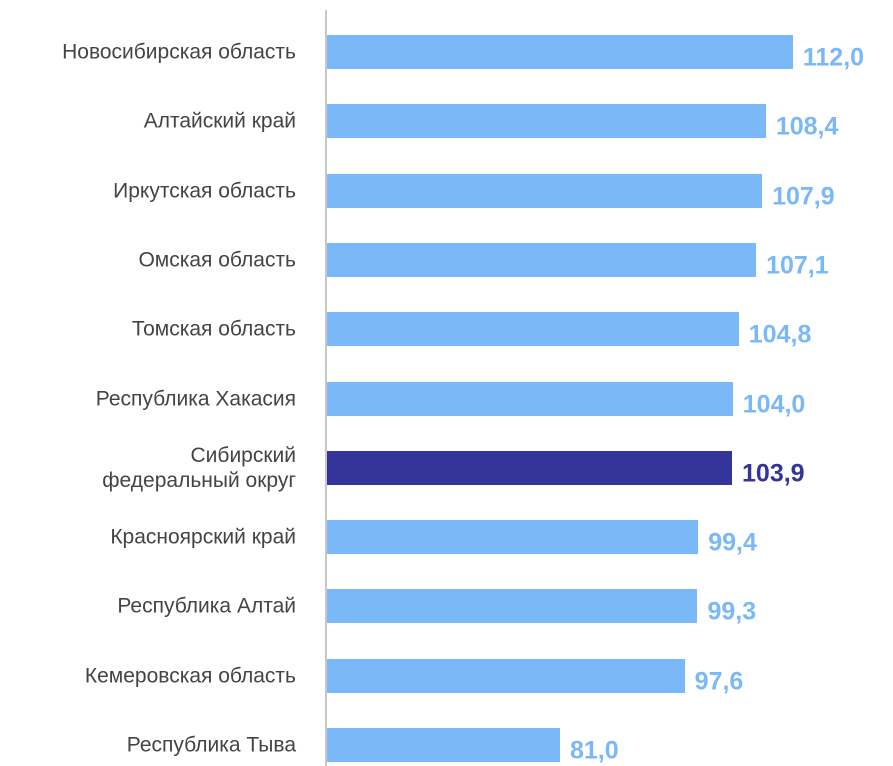  I want to click on value-label: 104,0, so click(774, 404).